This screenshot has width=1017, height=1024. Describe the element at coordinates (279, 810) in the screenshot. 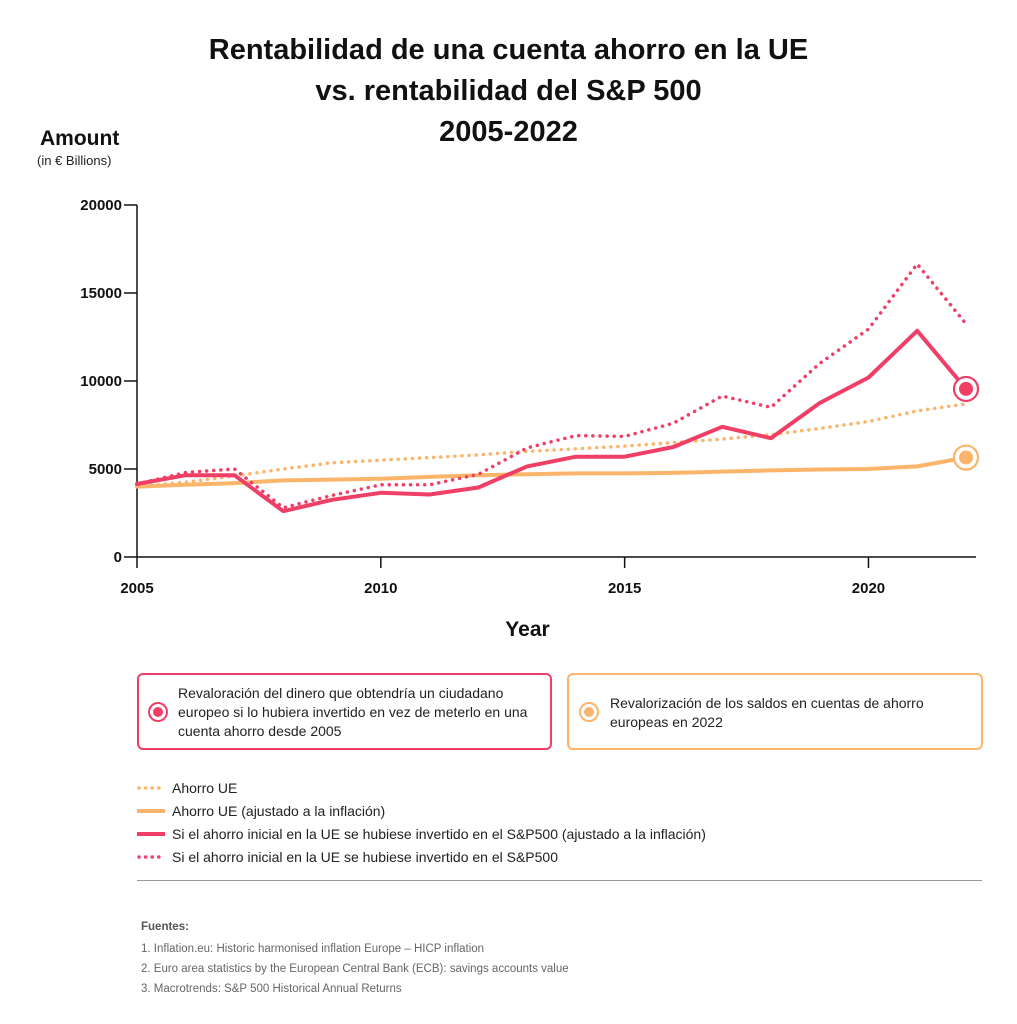

I see `legend-label: Ahorro UE (ajustado a la inflación)` at that location.